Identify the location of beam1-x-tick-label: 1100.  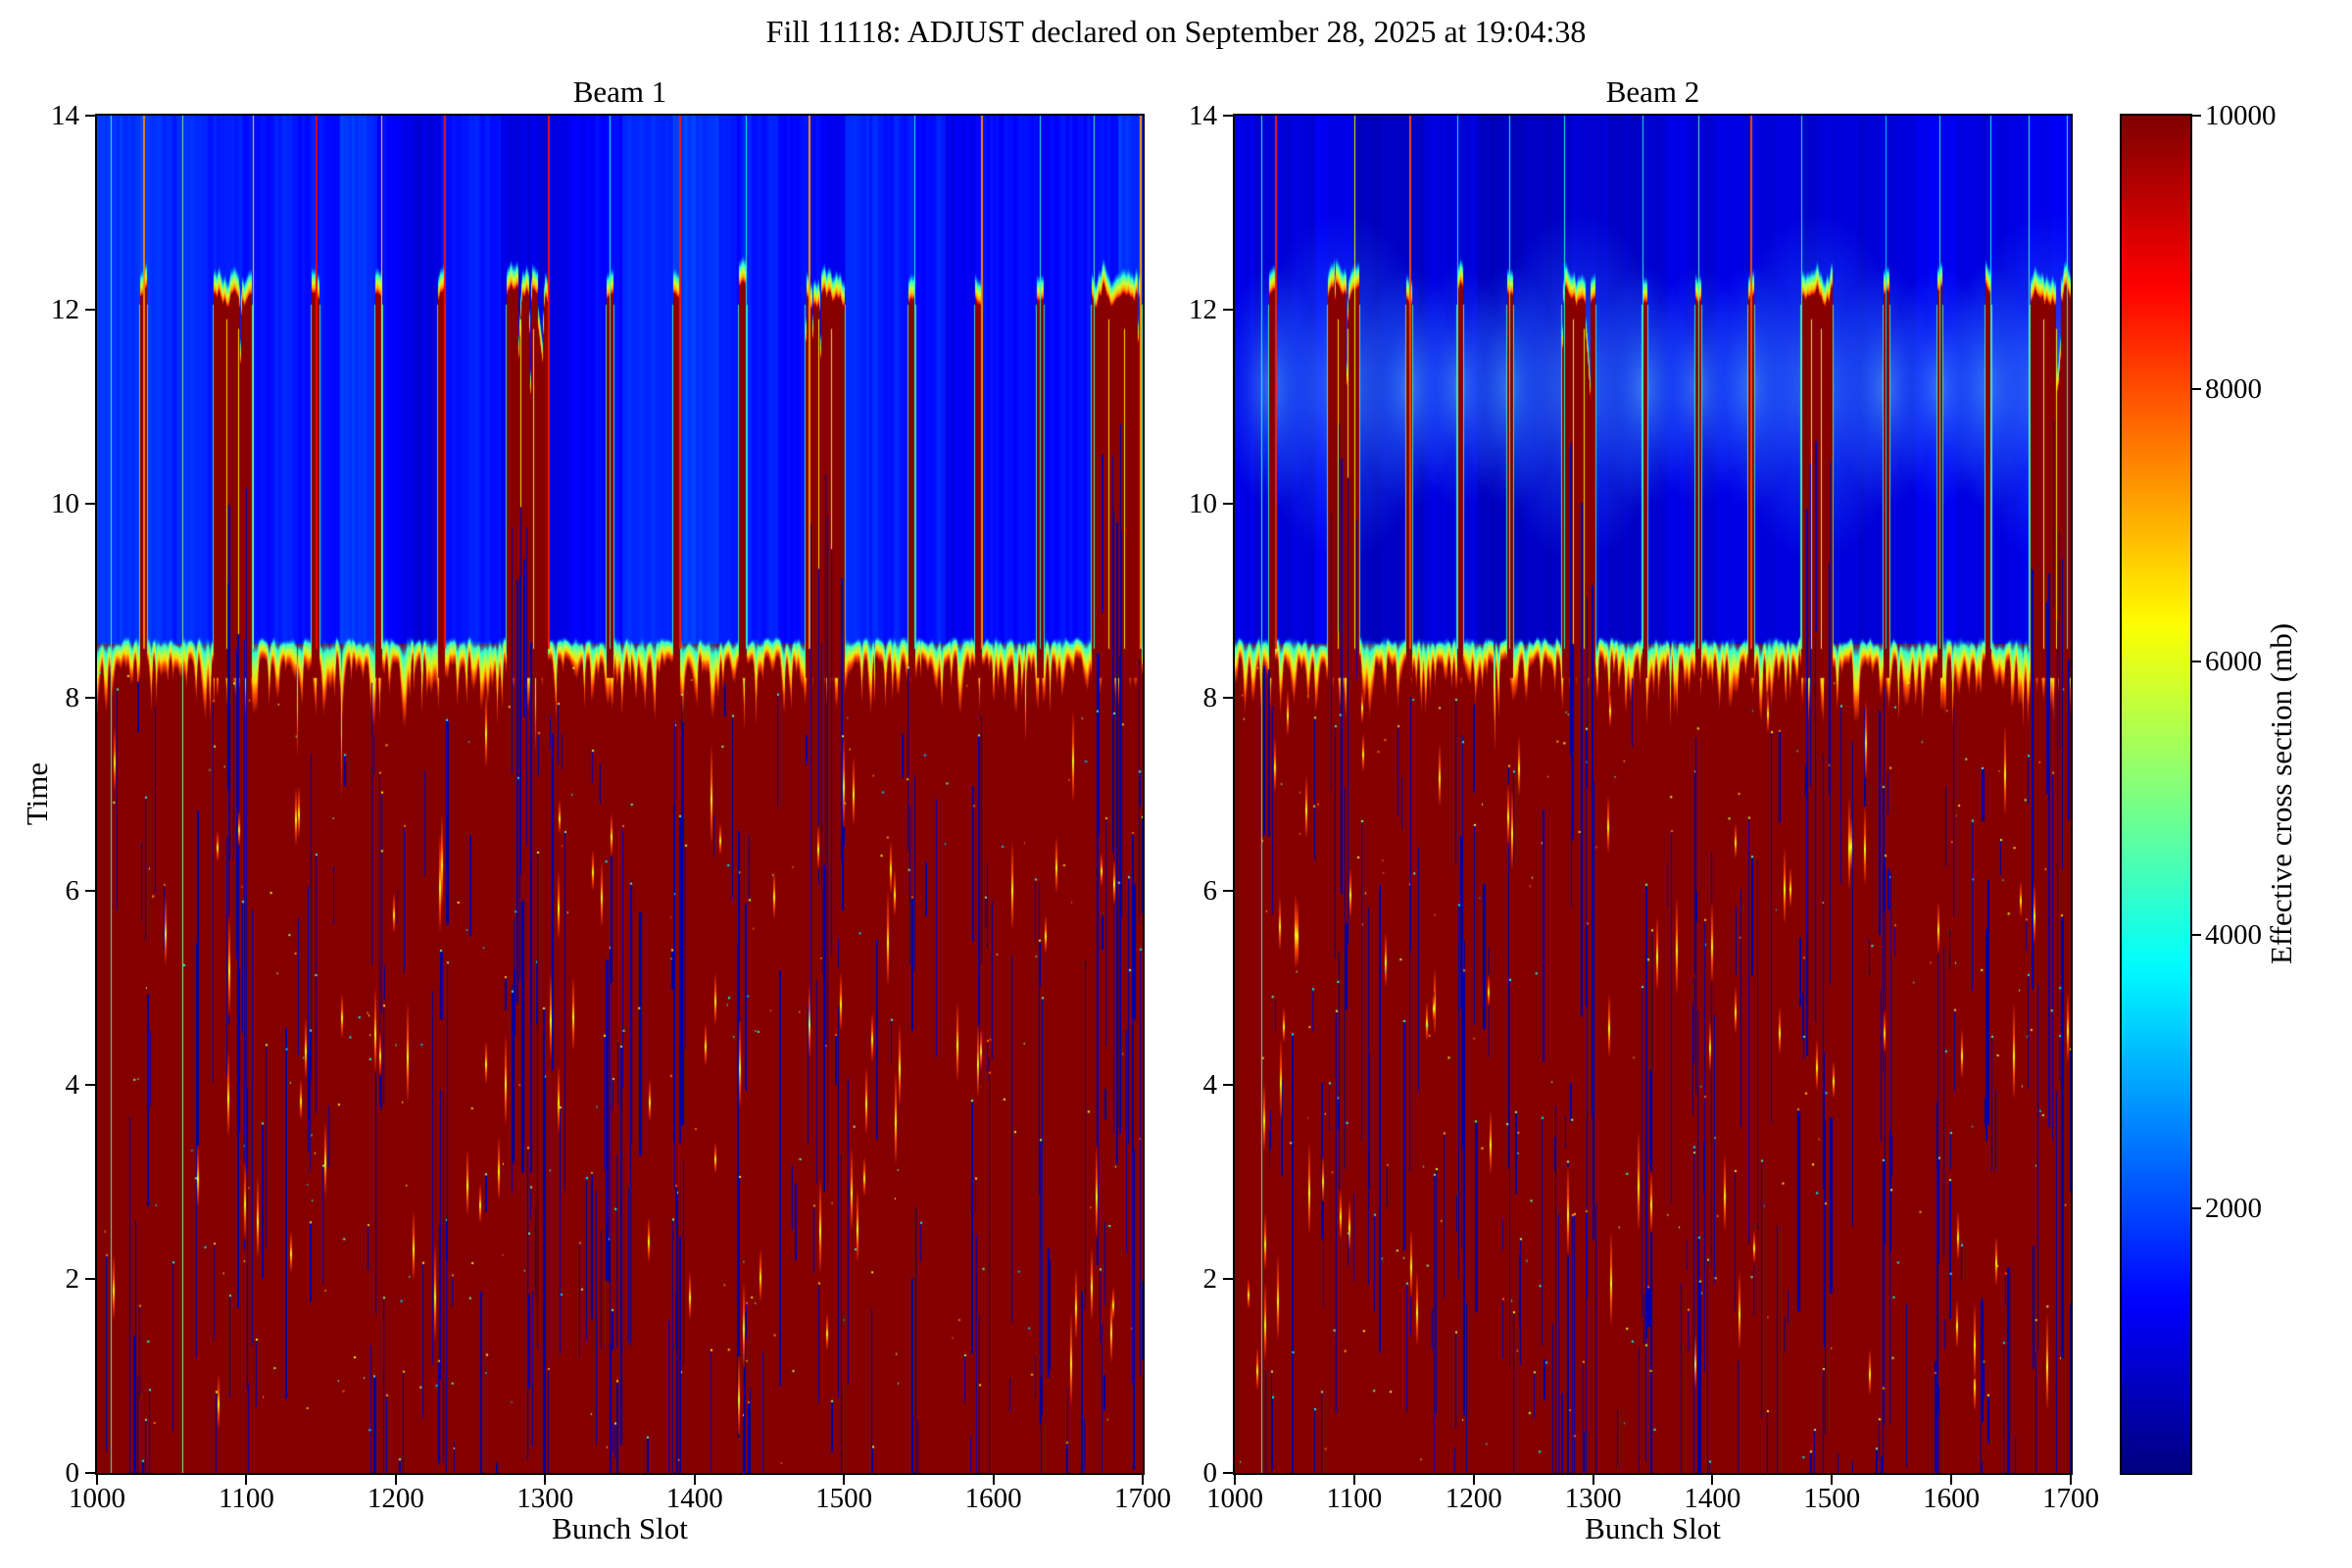
(246, 1498).